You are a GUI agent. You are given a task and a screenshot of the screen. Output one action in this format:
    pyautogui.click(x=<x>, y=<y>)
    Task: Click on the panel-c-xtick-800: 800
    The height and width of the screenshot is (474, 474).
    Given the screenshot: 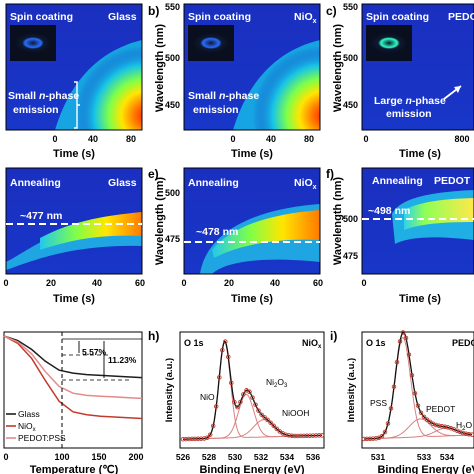 What is the action you would take?
    pyautogui.click(x=461, y=139)
    